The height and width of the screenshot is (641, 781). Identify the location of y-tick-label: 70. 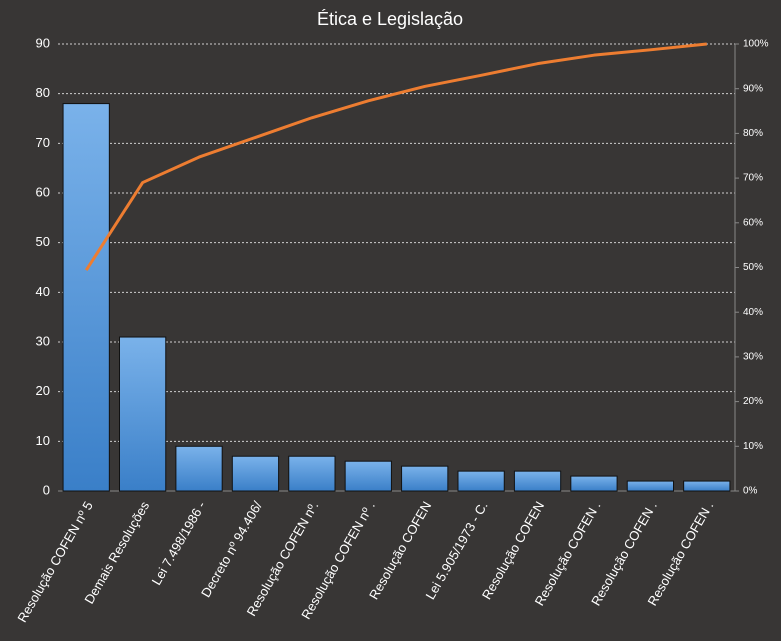
(43, 142).